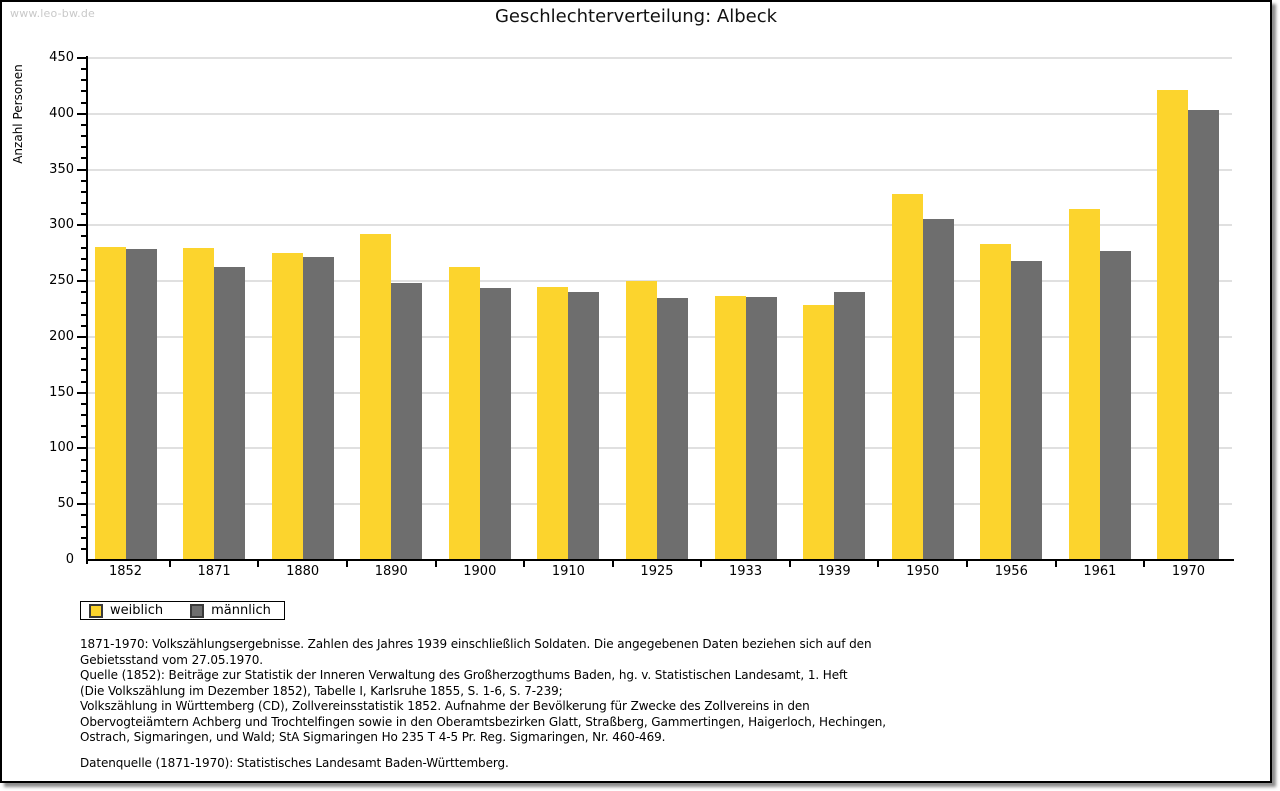 Image resolution: width=1280 pixels, height=791 pixels. Describe the element at coordinates (61, 281) in the screenshot. I see `y-tick-label: 250` at that location.